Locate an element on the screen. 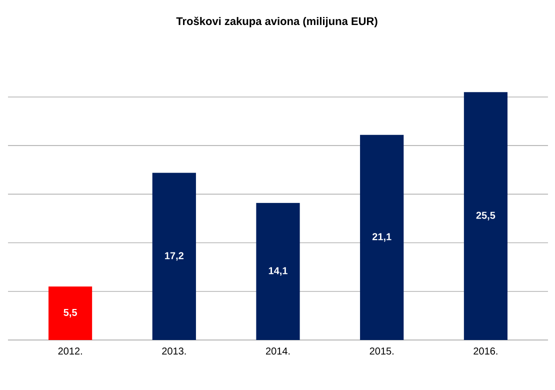 This screenshot has width=555, height=390. chart-title: Troškovi zakupa aviona (milijuna EUR) is located at coordinates (277, 22).